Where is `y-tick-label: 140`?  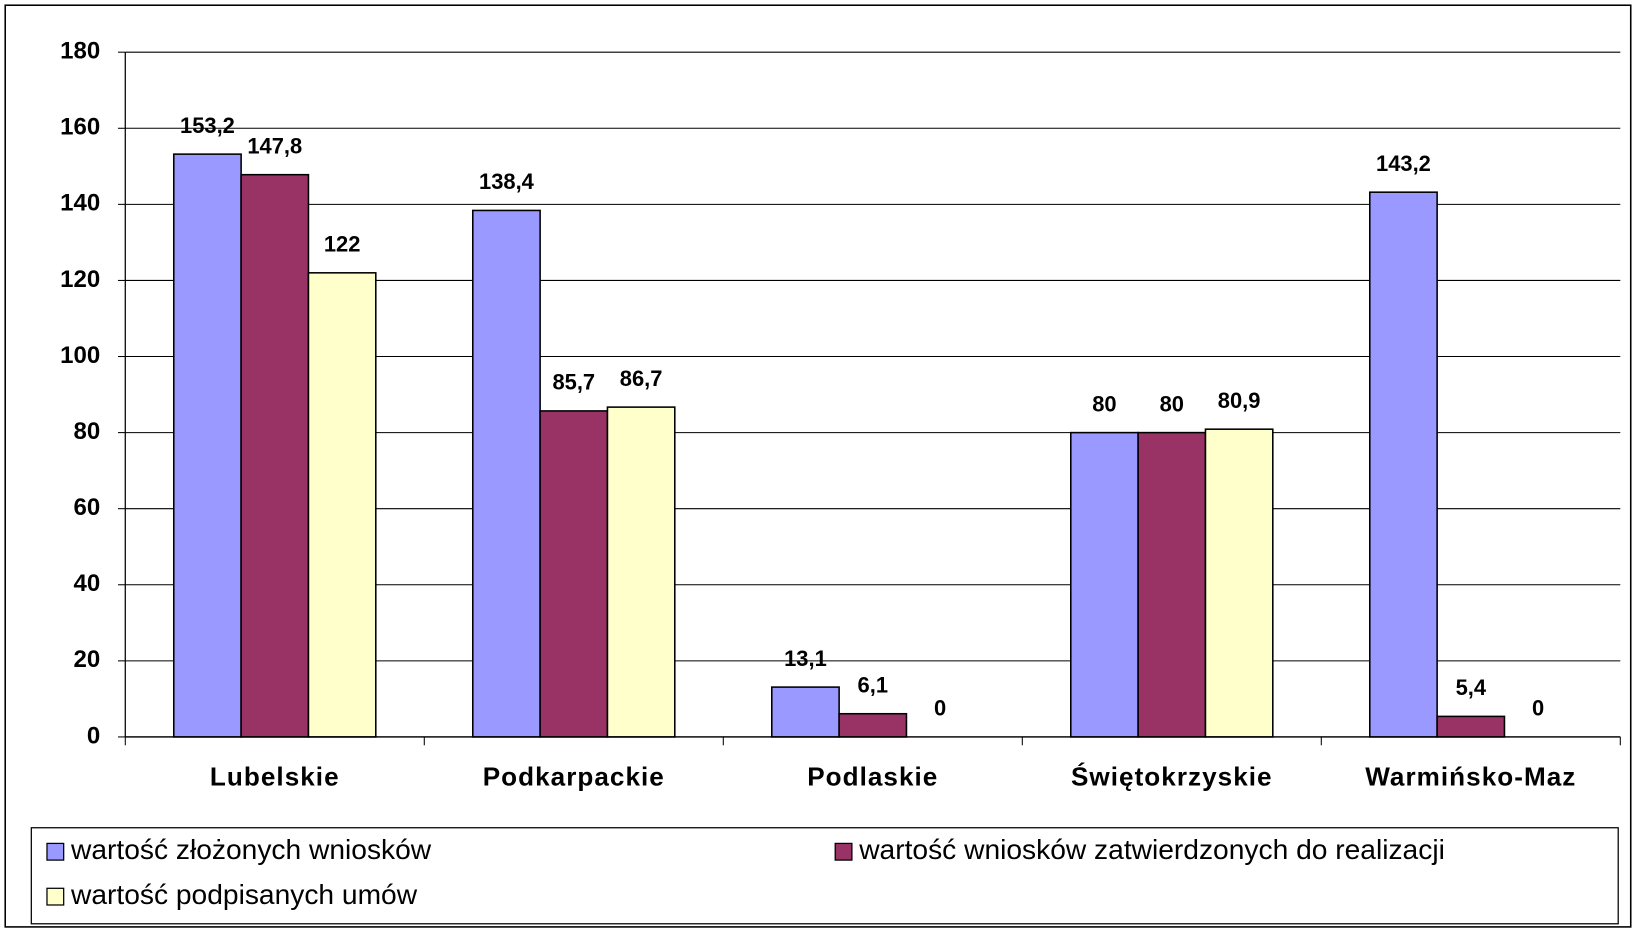 y-tick-label: 140 is located at coordinates (80, 203).